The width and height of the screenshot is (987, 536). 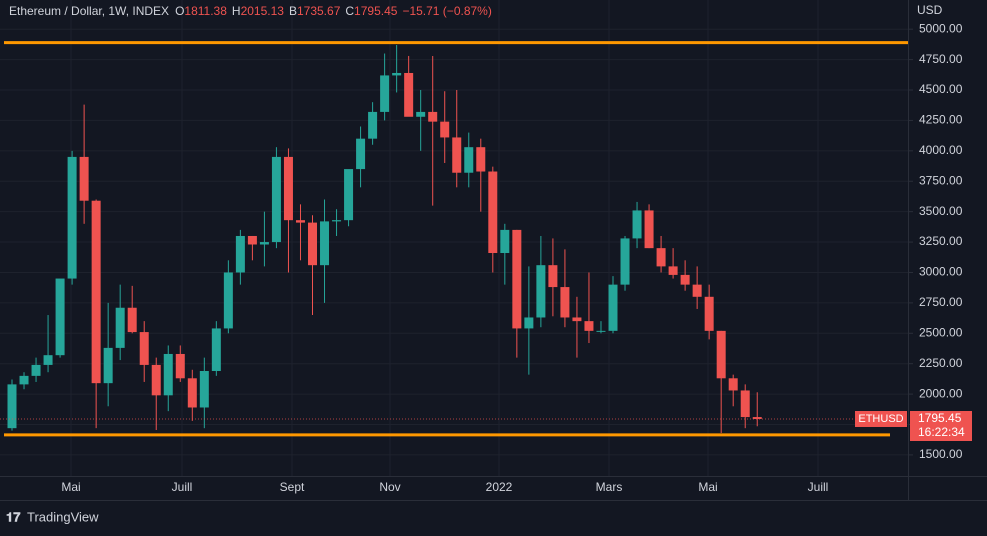 I want to click on ohlc-value: 1795.45, so click(x=376, y=11).